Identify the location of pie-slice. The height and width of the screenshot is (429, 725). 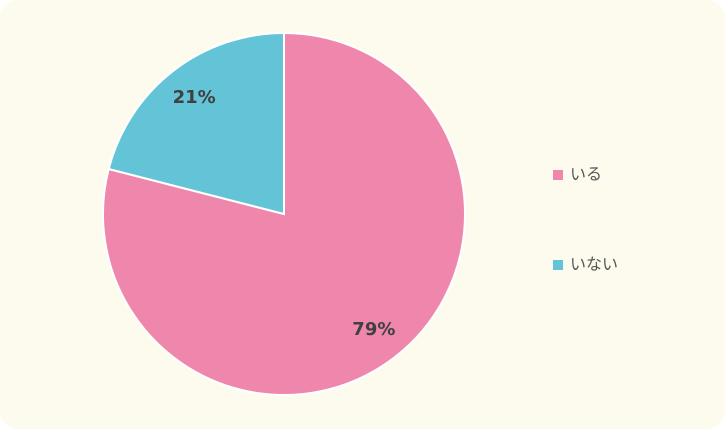
(196, 123).